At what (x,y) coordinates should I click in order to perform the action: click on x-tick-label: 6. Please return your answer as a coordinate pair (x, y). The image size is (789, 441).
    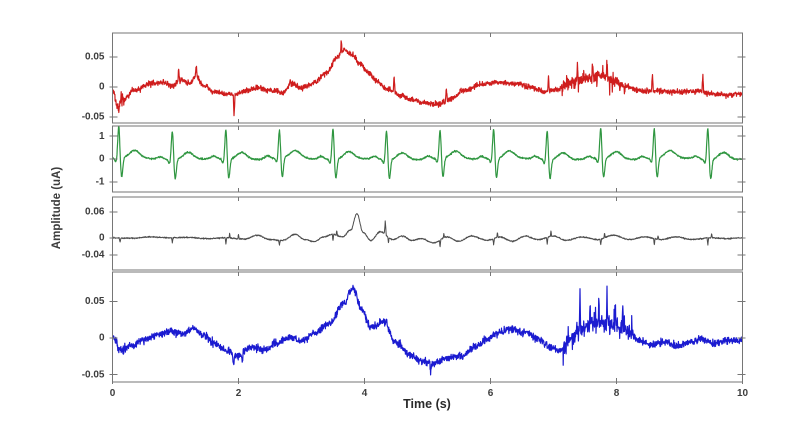
    Looking at the image, I should click on (491, 393).